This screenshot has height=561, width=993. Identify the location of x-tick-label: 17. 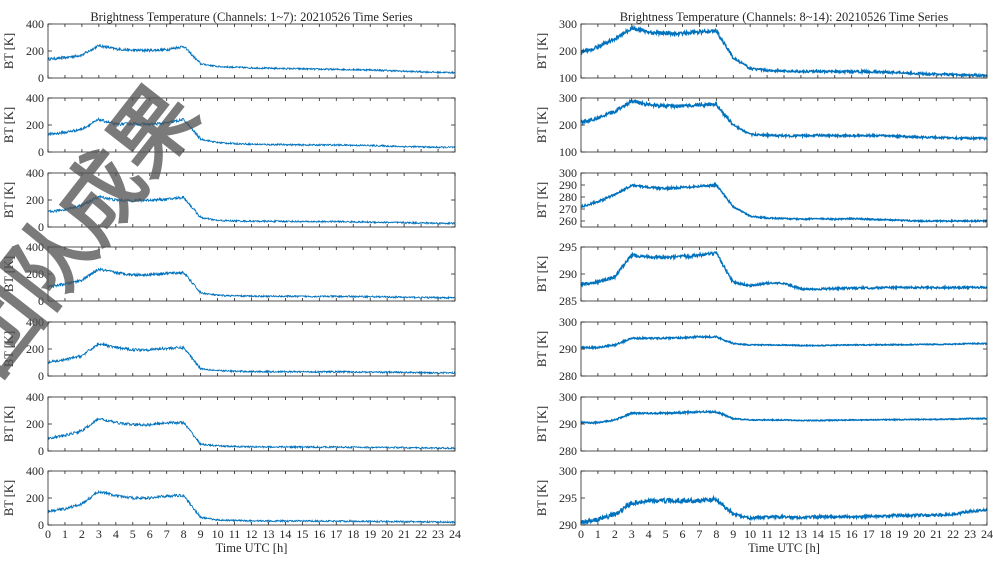
(336, 534).